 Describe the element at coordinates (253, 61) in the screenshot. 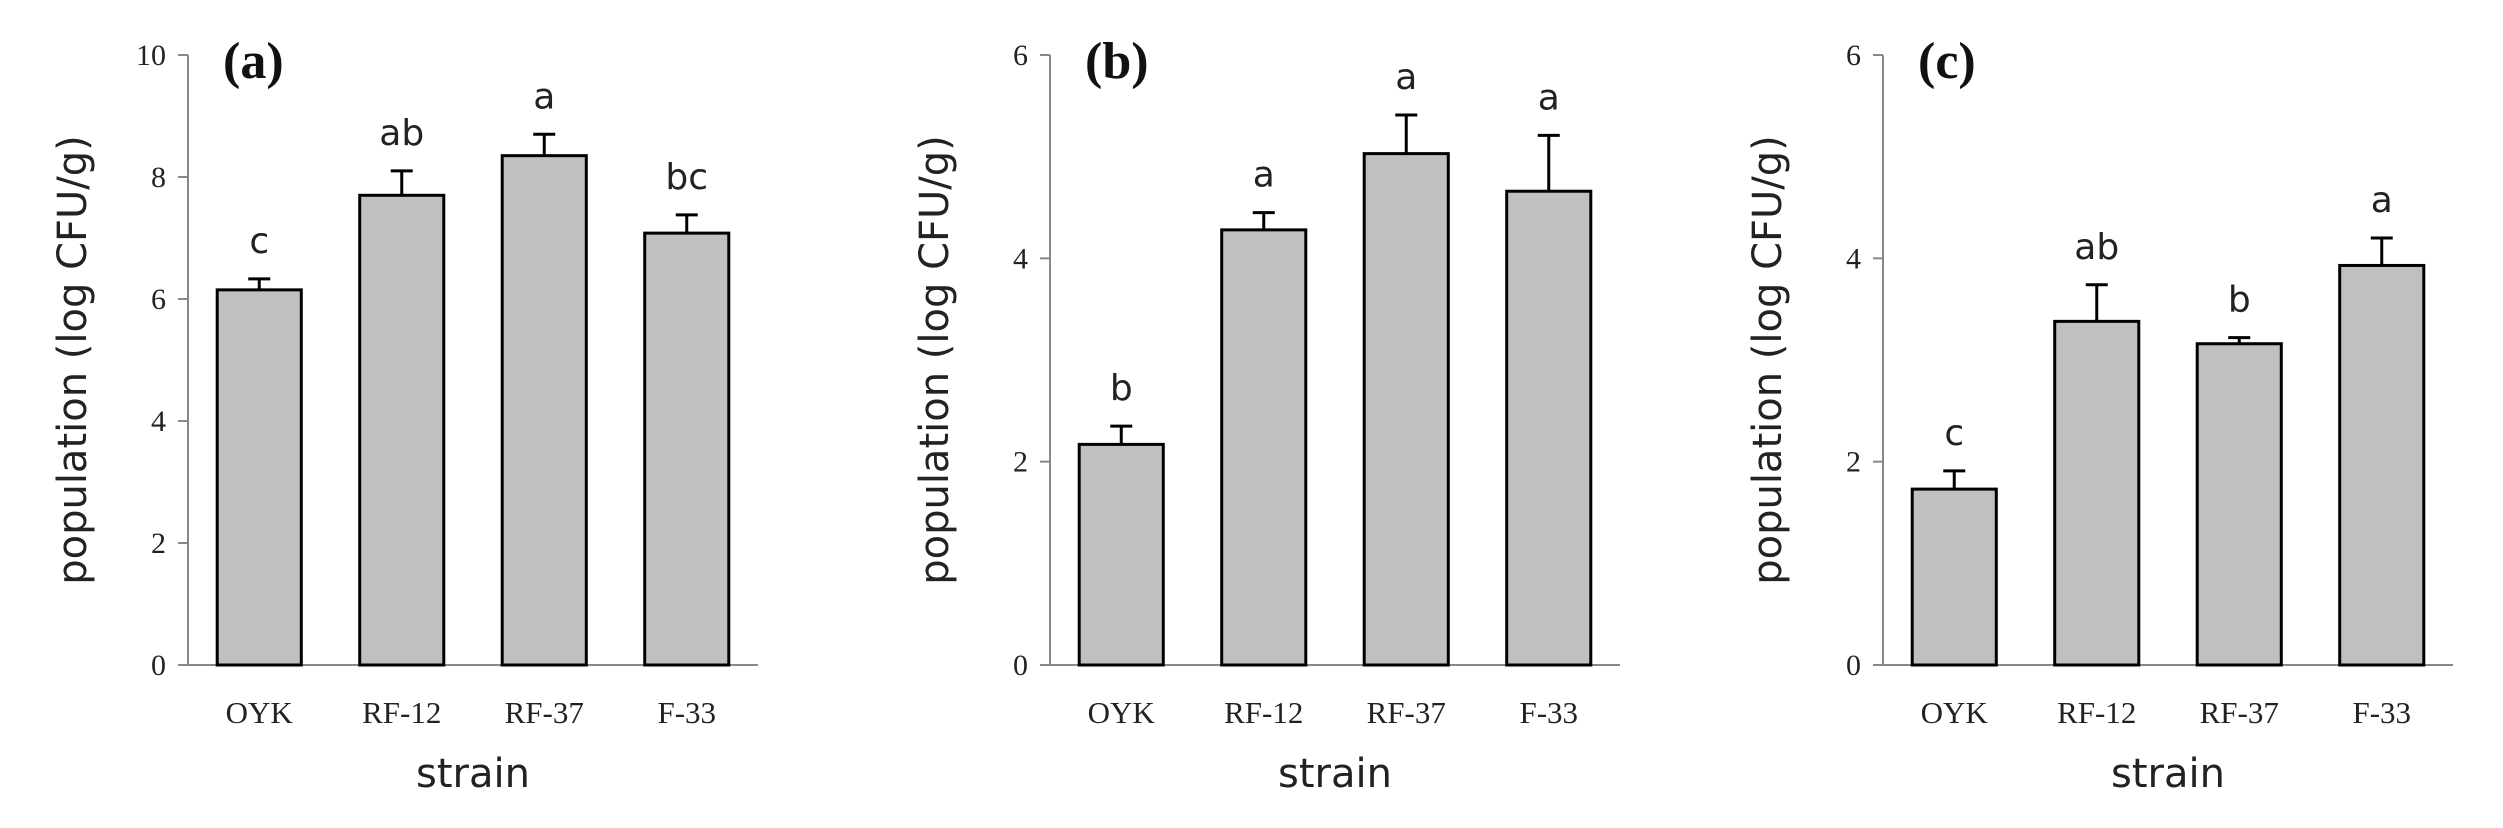

I see `panel-label: (a)` at that location.